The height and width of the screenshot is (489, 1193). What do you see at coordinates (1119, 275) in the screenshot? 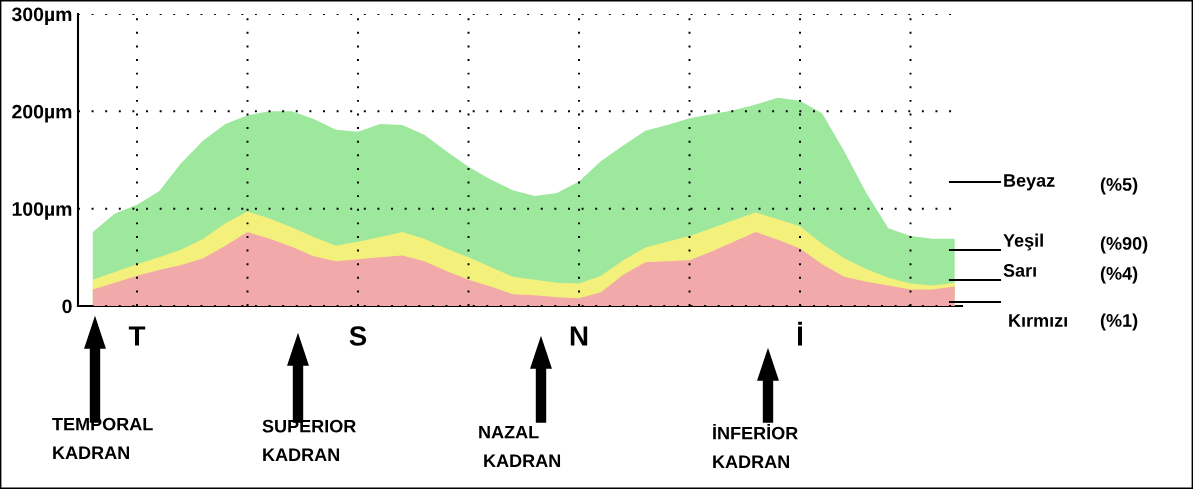
I see `text: (%4)` at bounding box center [1119, 275].